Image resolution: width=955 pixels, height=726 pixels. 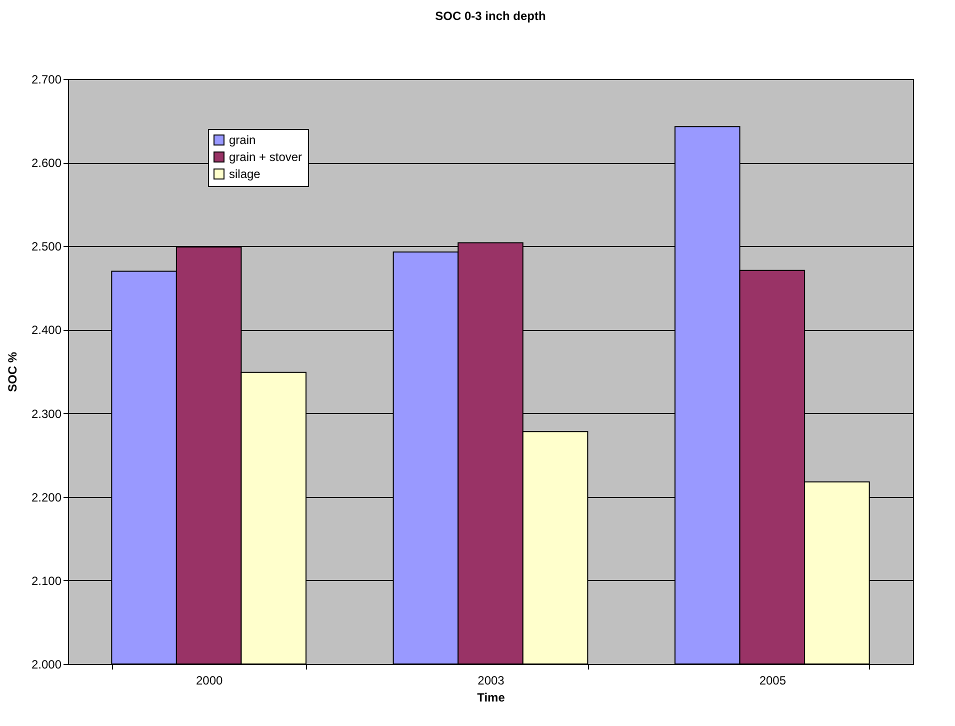 What do you see at coordinates (210, 681) in the screenshot?
I see `x-tick-label: 2000` at bounding box center [210, 681].